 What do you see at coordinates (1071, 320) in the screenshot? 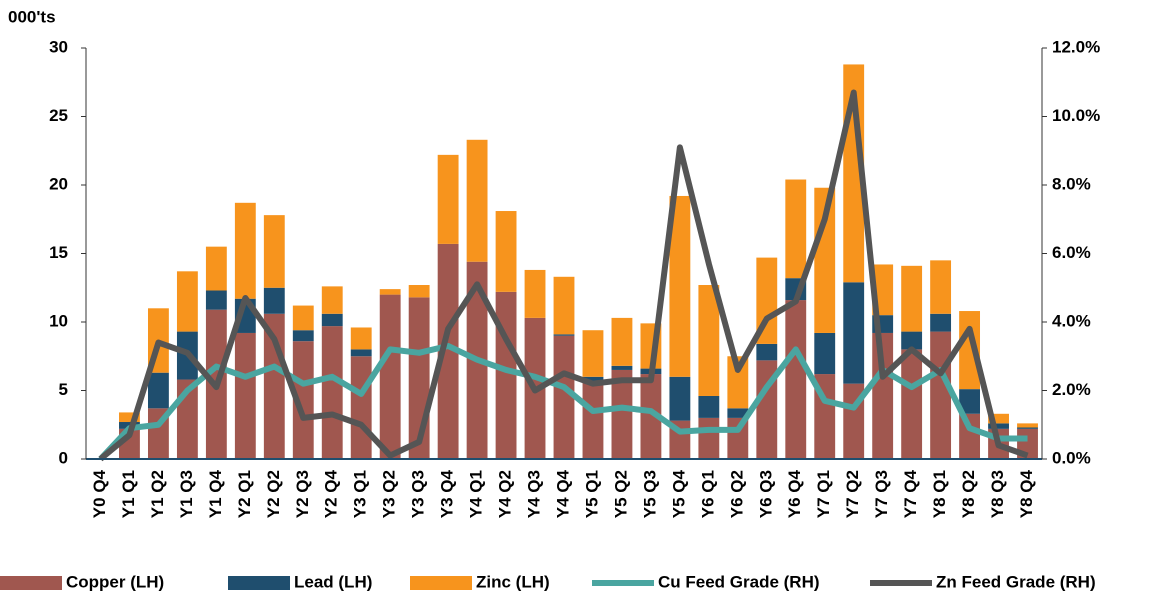
I see `y2-tick-label: 4.0%` at bounding box center [1071, 320].